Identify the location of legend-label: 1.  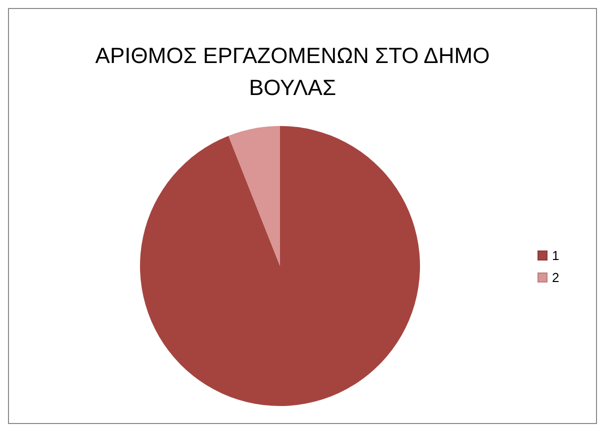
(556, 255).